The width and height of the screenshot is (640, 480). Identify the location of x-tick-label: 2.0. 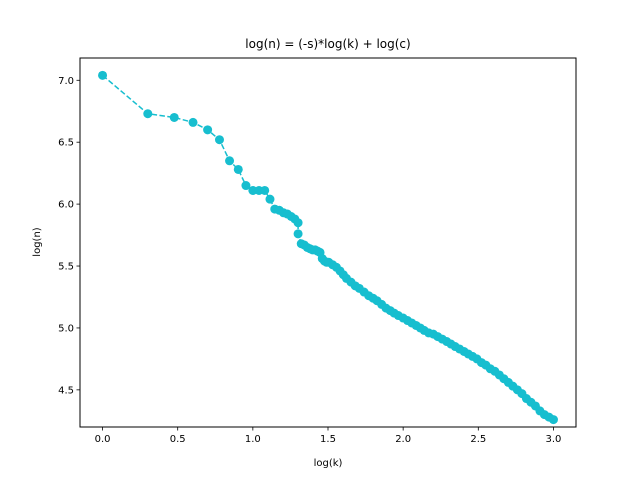
(403, 439).